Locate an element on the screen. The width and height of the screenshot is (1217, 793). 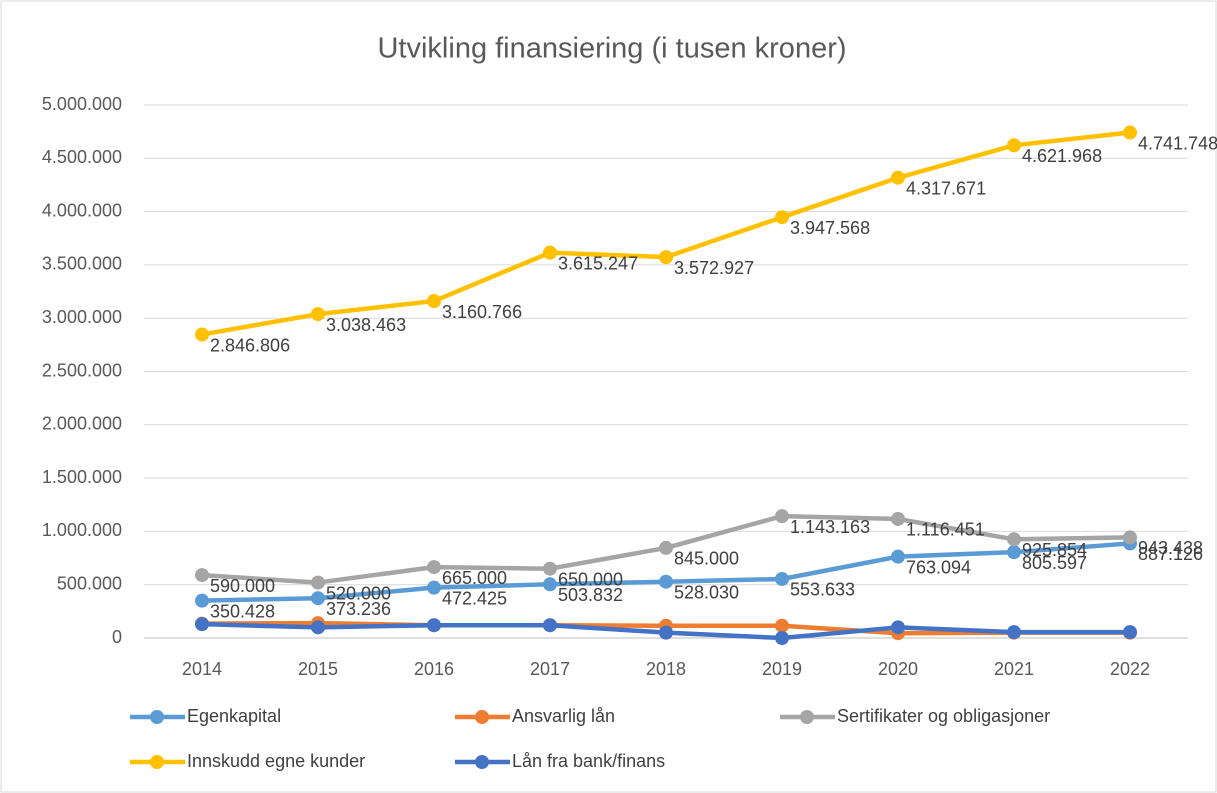
data-label: 4.317.671 is located at coordinates (946, 188).